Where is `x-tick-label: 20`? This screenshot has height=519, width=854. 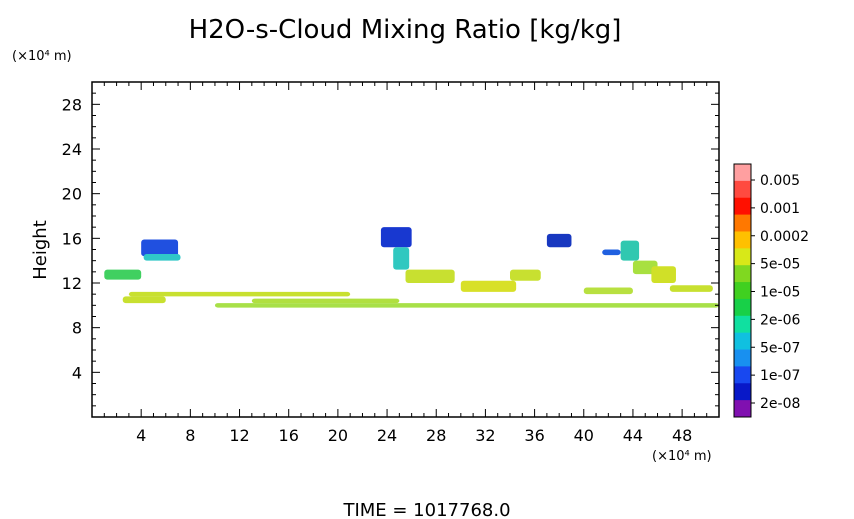
x-tick-label: 20 is located at coordinates (338, 435).